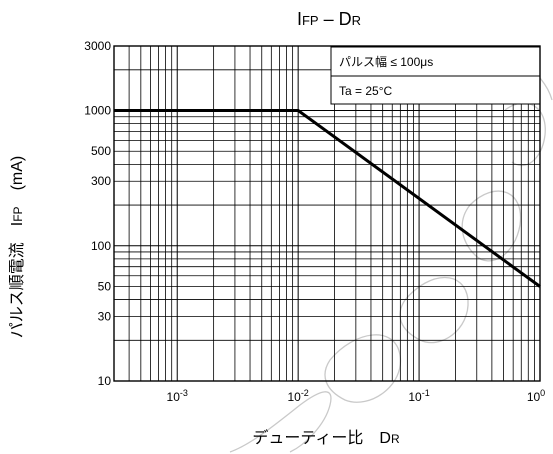 Image resolution: width=553 pixels, height=454 pixels. I want to click on annotation-temperature: Ta = 25°C, so click(365, 91).